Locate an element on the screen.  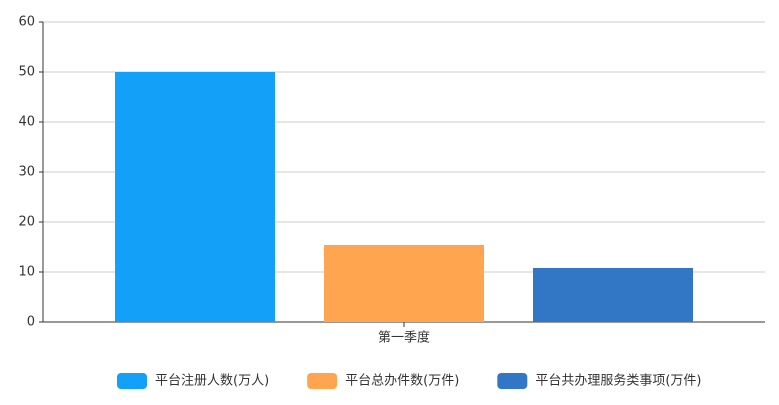
y-tick-label: 40 is located at coordinates (26, 122).